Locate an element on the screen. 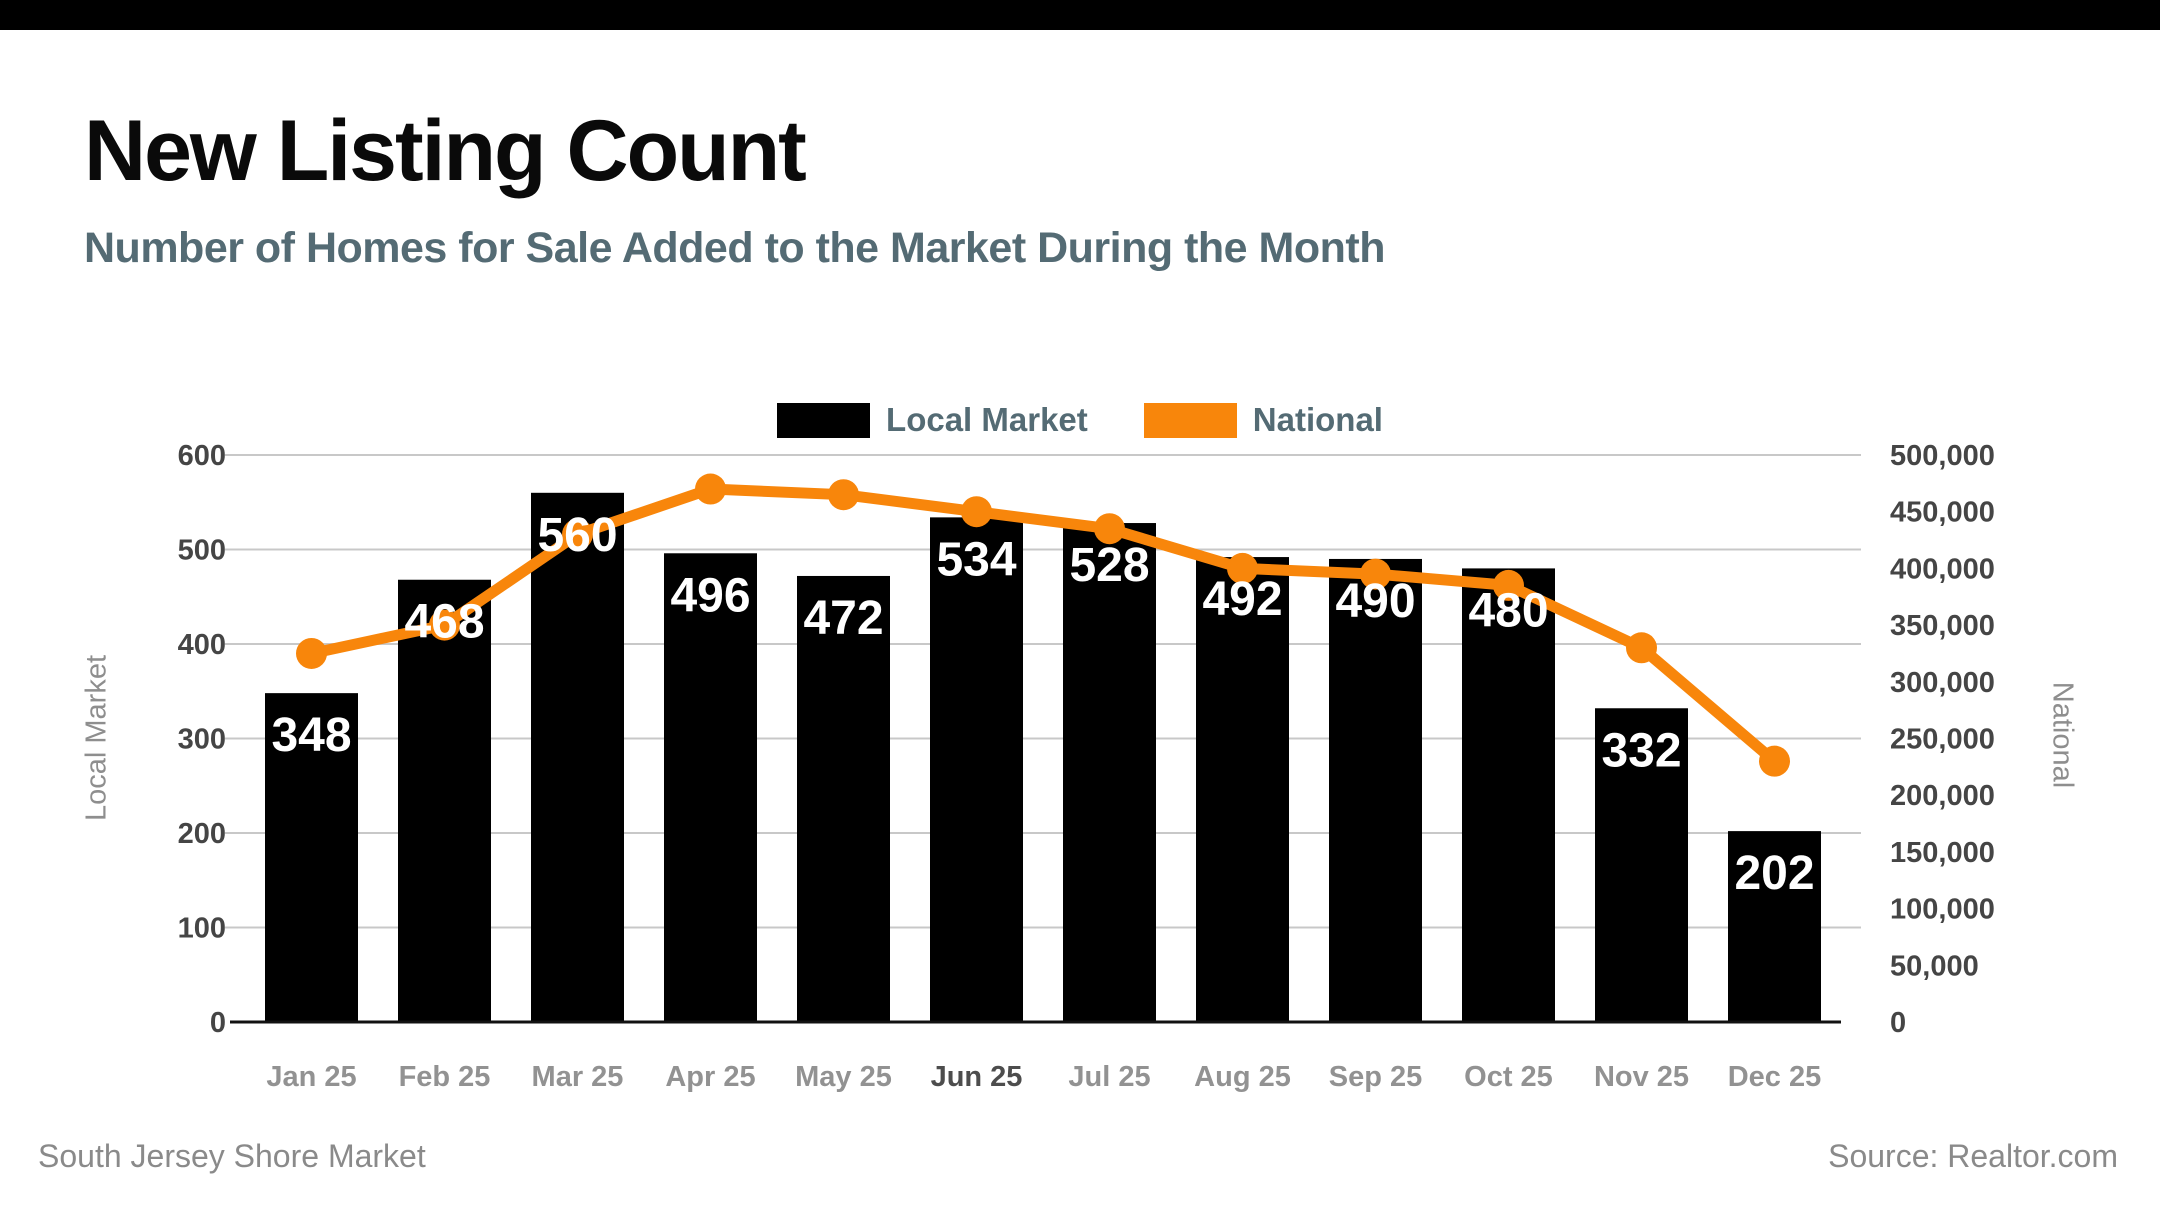  left-axis-tick-label: 300 is located at coordinates (202, 740).